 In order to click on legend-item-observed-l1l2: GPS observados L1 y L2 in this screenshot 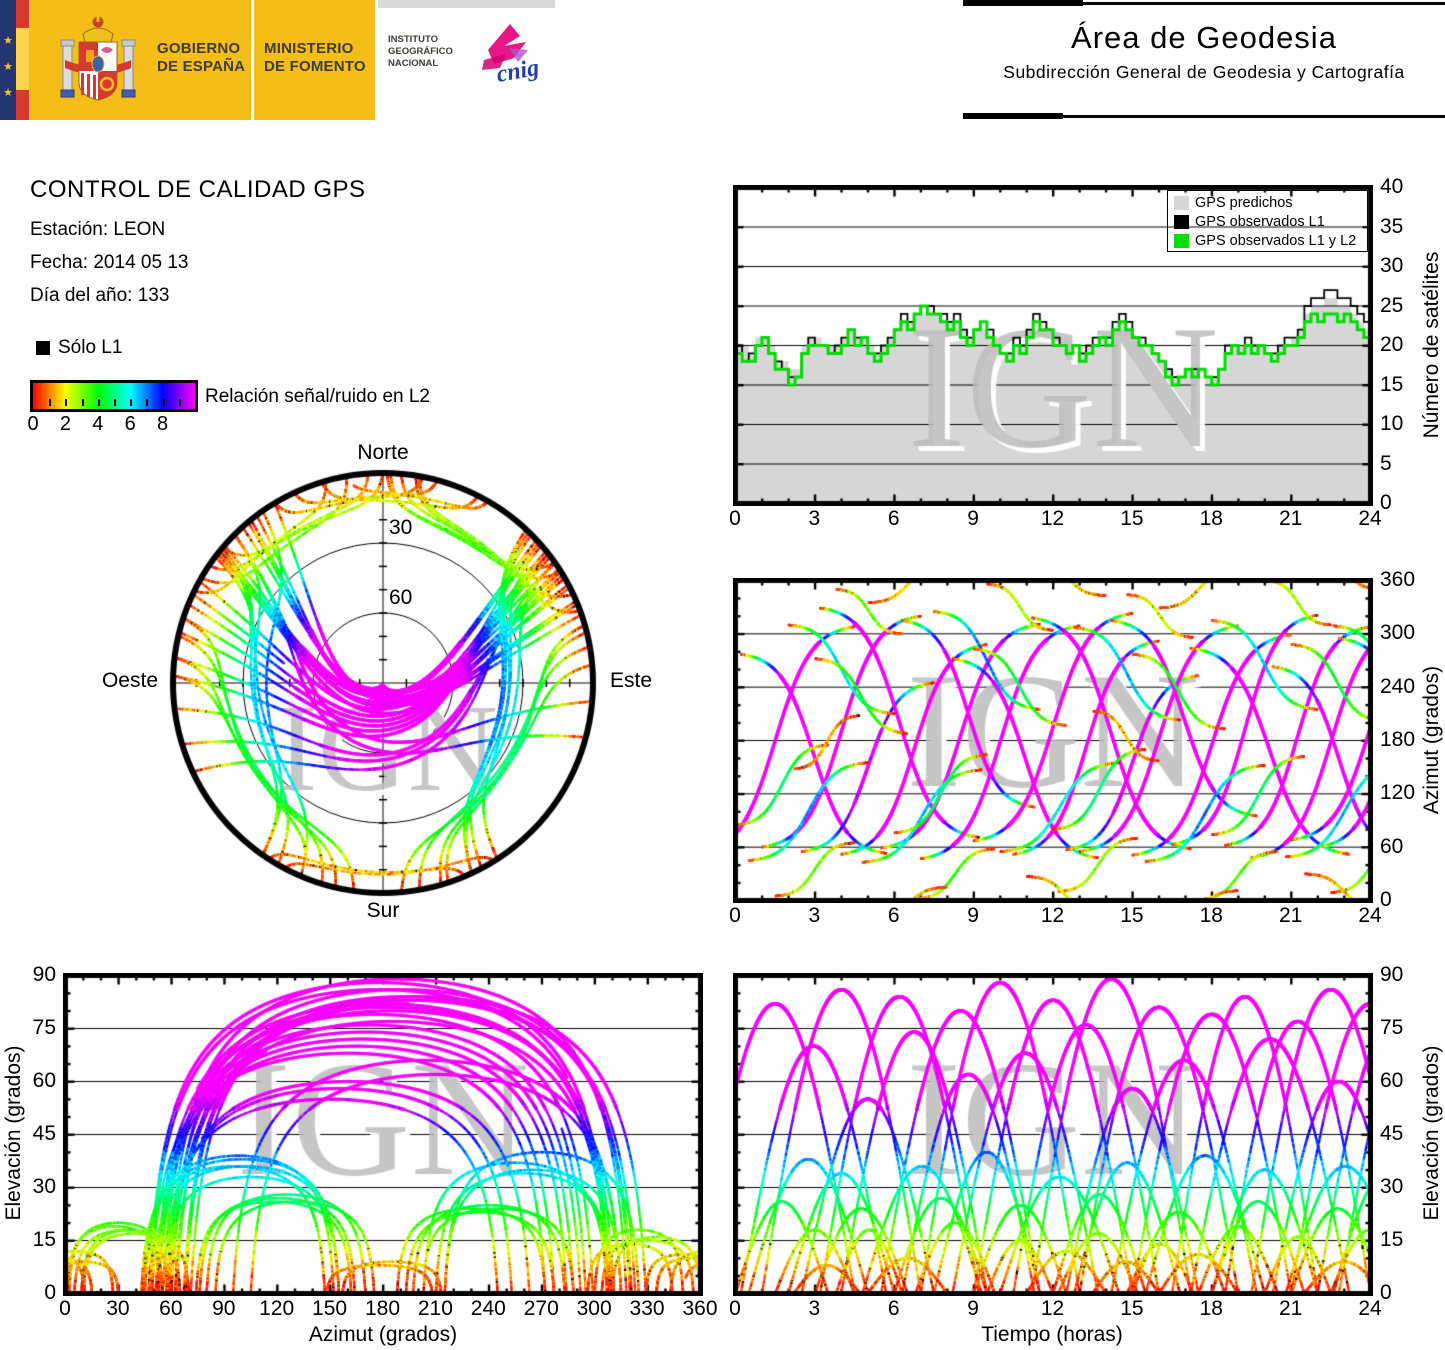, I will do `click(1267, 240)`.